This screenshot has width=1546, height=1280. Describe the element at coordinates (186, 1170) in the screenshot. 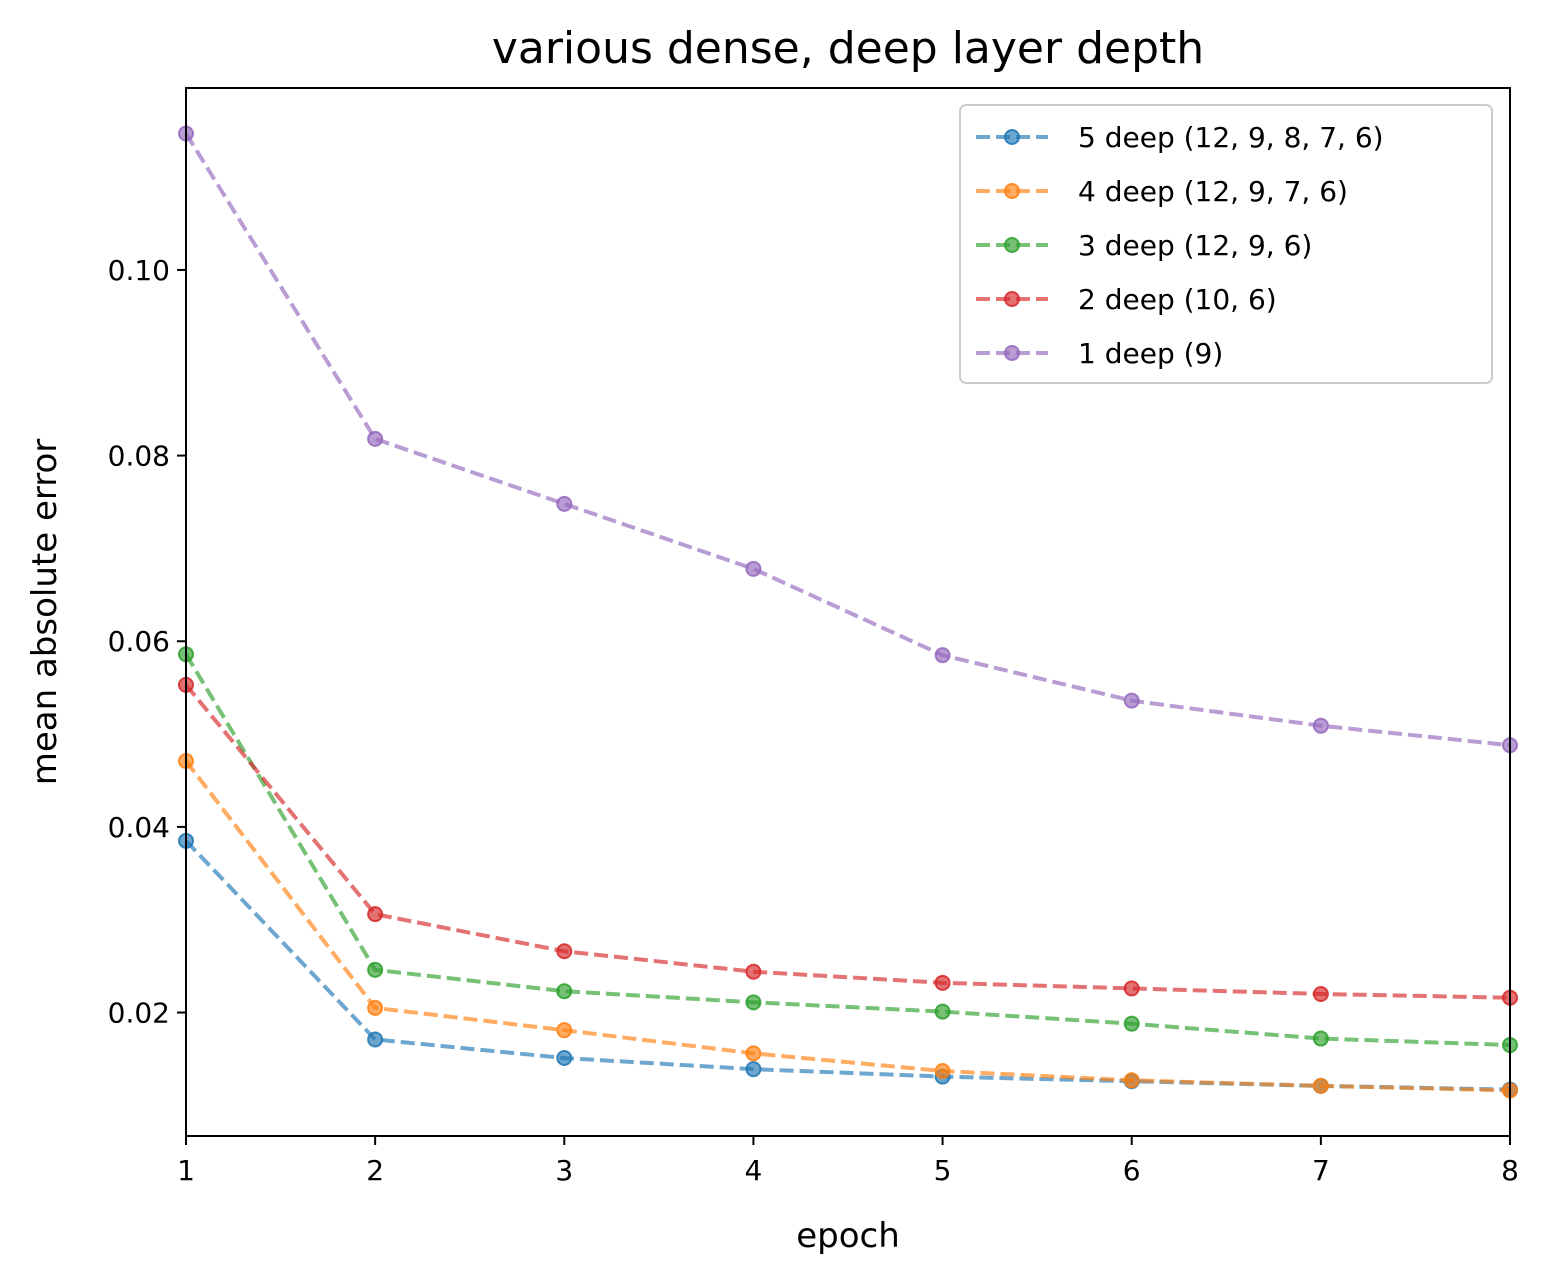

I see `x-tick-label: 1` at that location.